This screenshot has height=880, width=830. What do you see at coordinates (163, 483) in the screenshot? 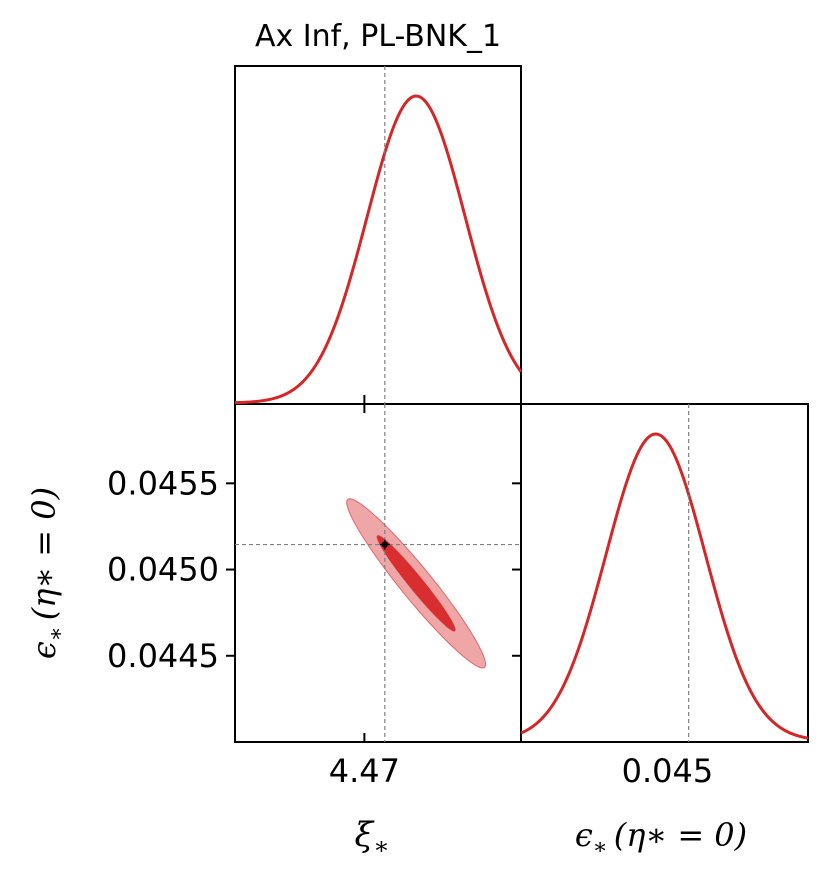
I see `eps-tick-label-2: 0.0455` at bounding box center [163, 483].